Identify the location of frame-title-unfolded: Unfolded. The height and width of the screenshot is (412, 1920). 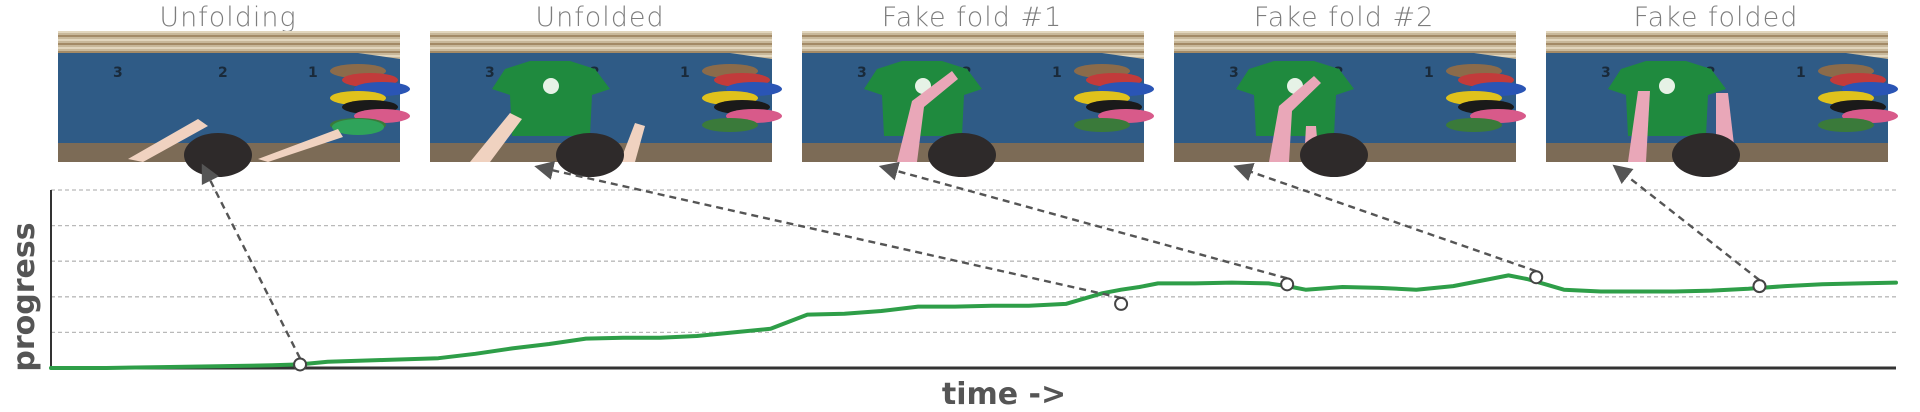
(599, 17).